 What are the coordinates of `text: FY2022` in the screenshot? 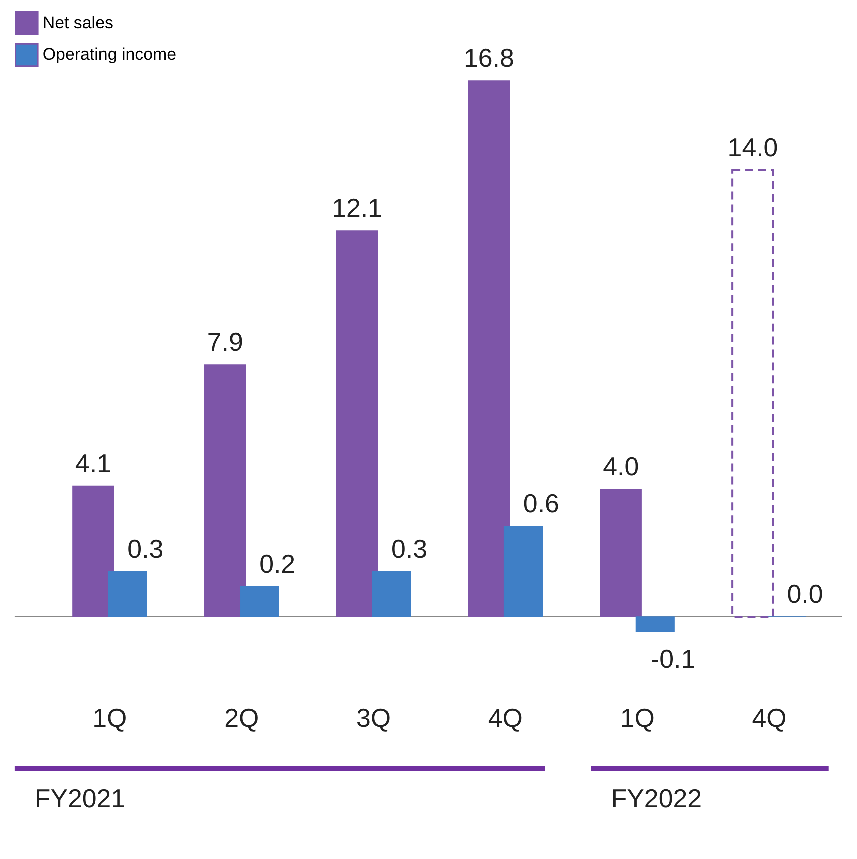 It's located at (656, 800).